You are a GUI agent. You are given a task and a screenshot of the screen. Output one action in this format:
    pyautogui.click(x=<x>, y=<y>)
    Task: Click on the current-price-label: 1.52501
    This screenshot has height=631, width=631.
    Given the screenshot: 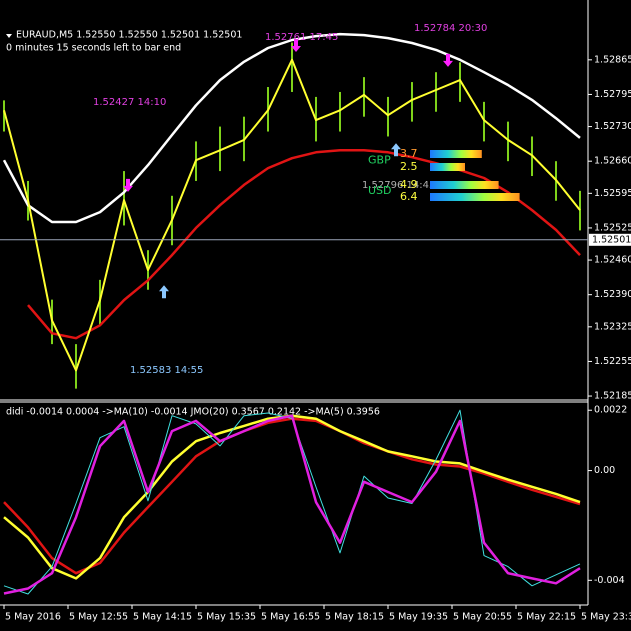 What is the action you would take?
    pyautogui.click(x=611, y=239)
    